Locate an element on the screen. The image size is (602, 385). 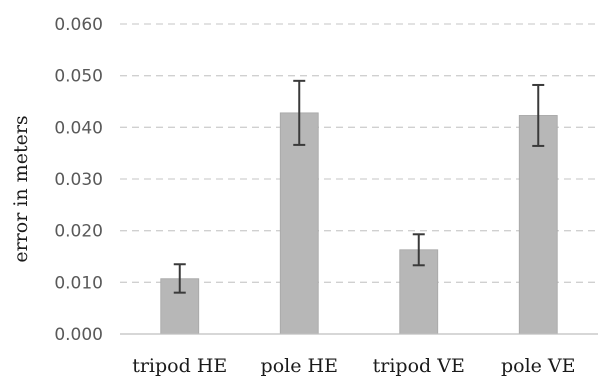
y-tick-label: 0.050 is located at coordinates (78, 77).